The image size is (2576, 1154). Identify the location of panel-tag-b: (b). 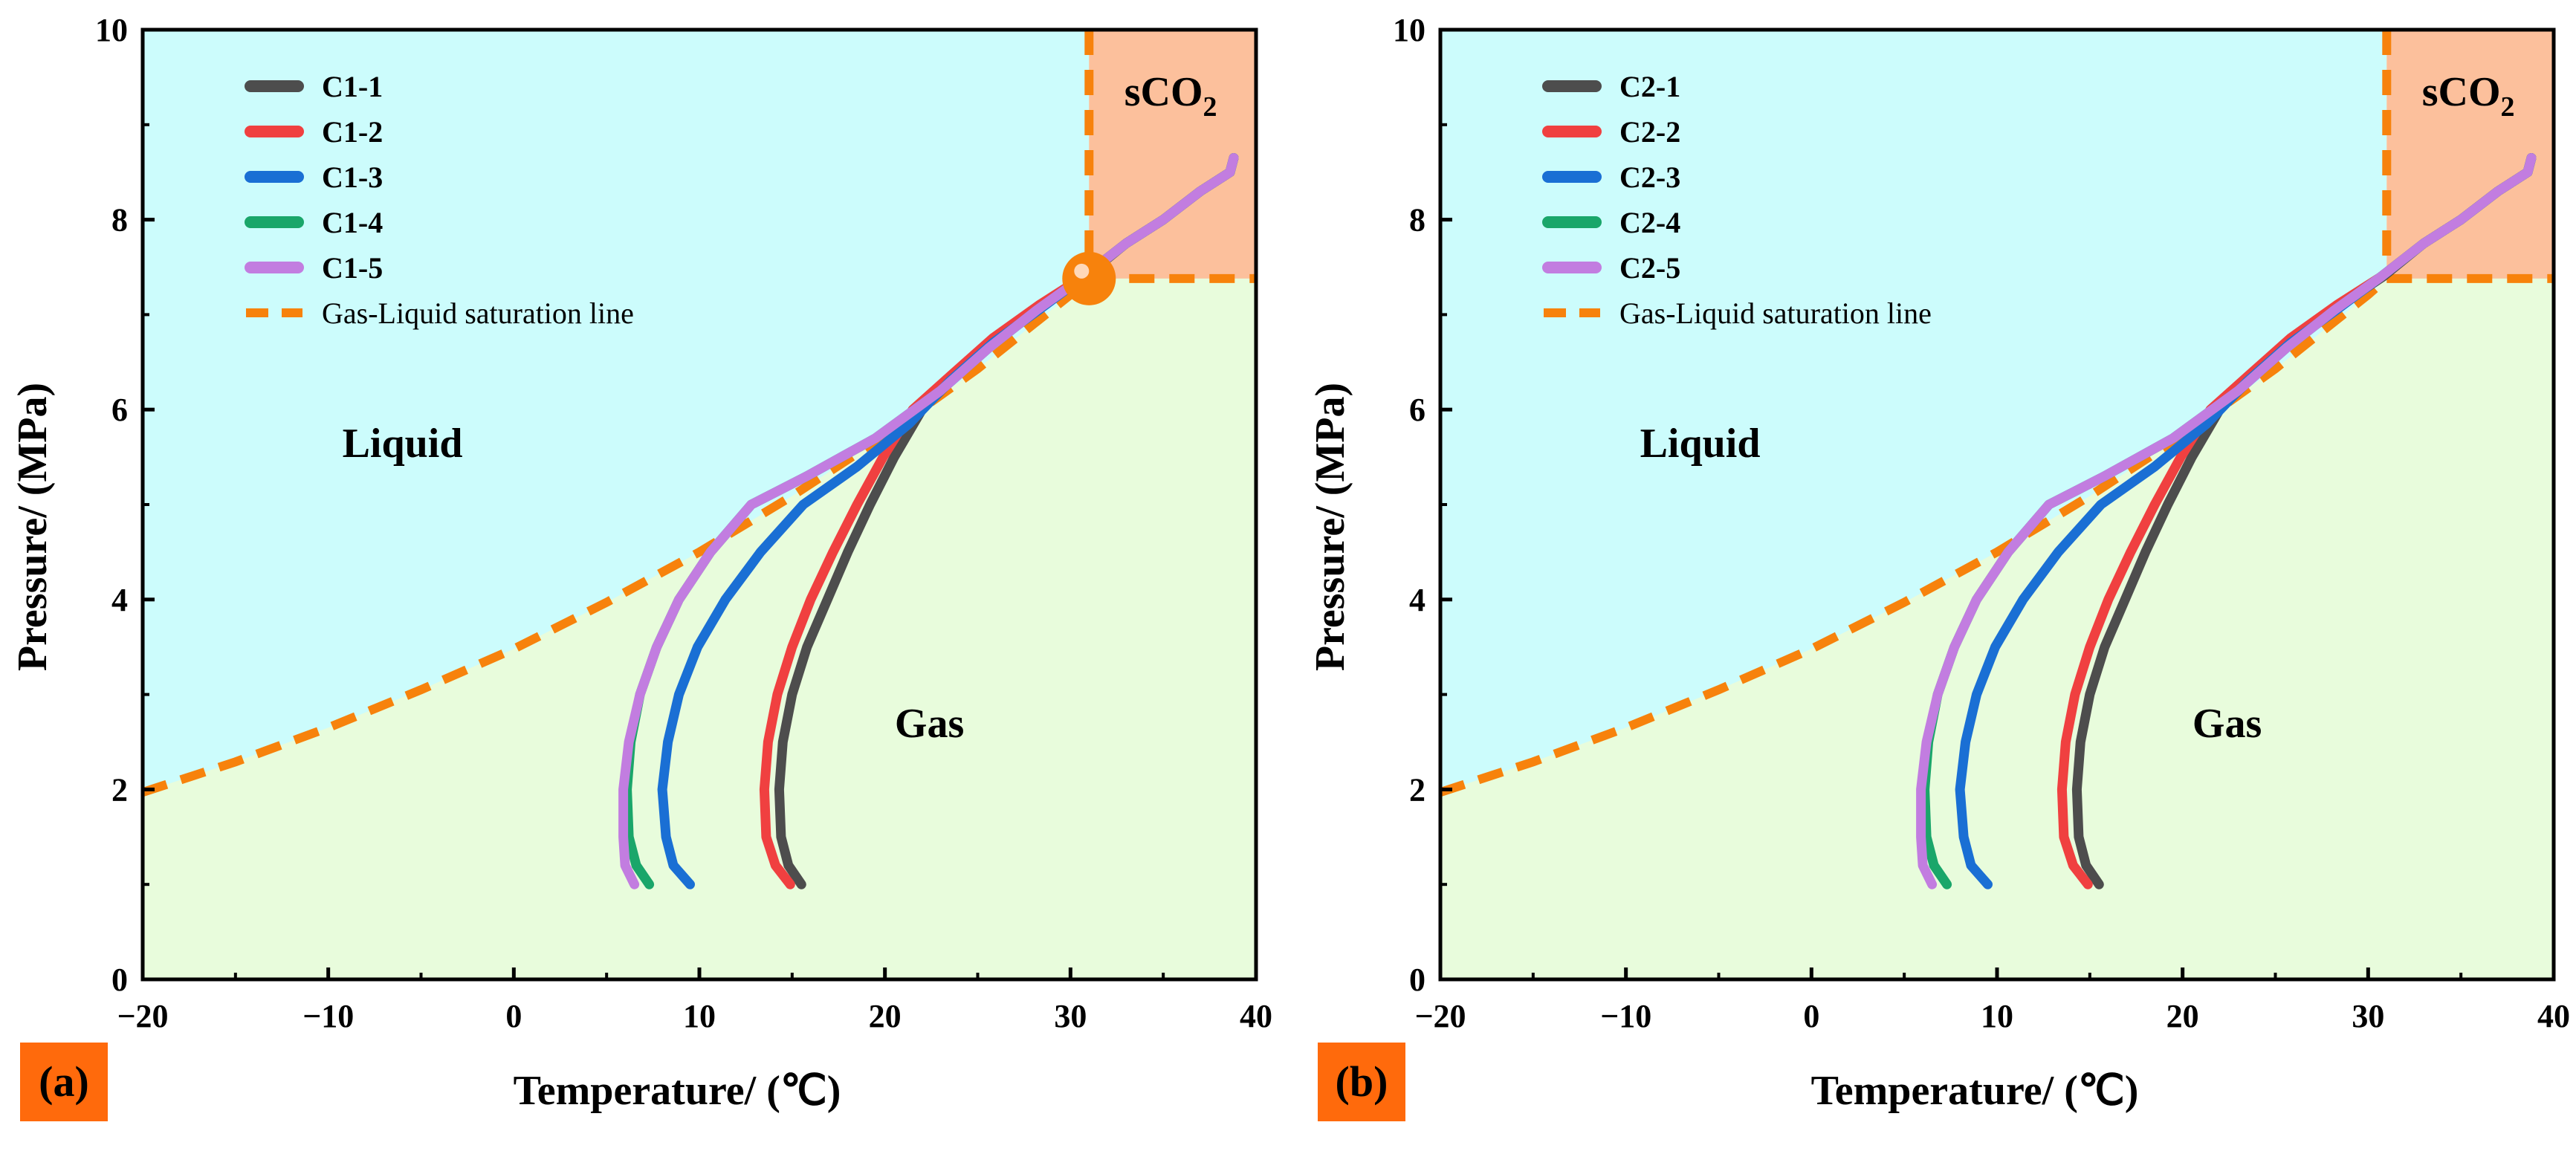
(1362, 1081).